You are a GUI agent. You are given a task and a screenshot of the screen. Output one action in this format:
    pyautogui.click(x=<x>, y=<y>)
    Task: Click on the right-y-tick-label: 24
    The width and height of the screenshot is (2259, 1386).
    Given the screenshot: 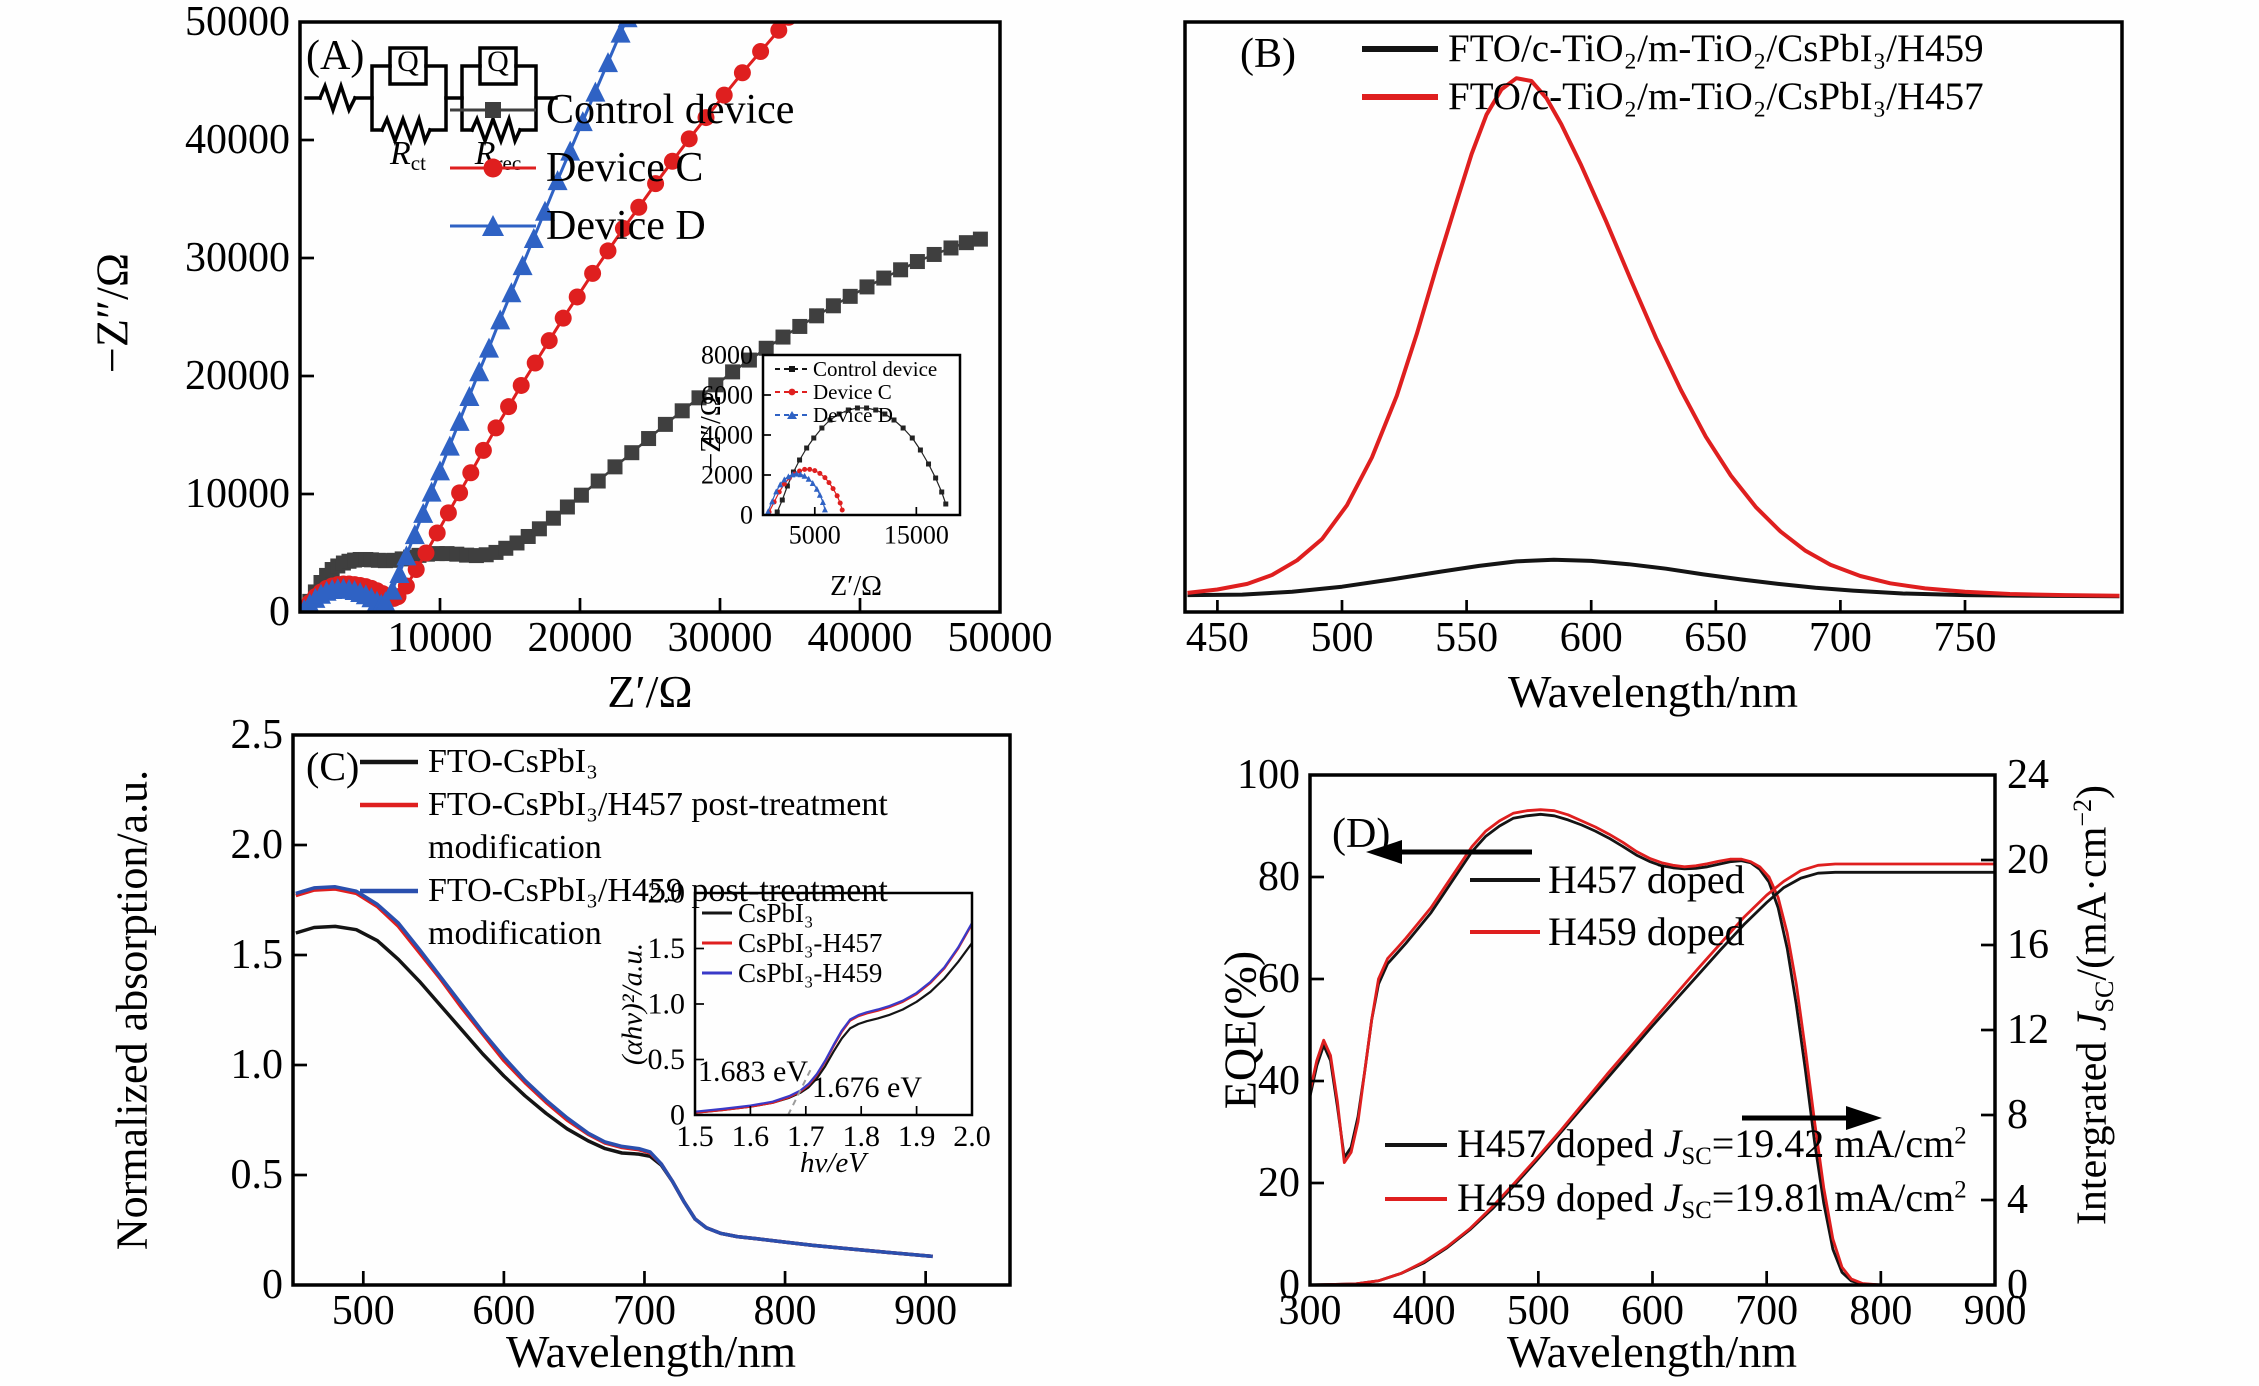 What is the action you would take?
    pyautogui.click(x=2028, y=775)
    